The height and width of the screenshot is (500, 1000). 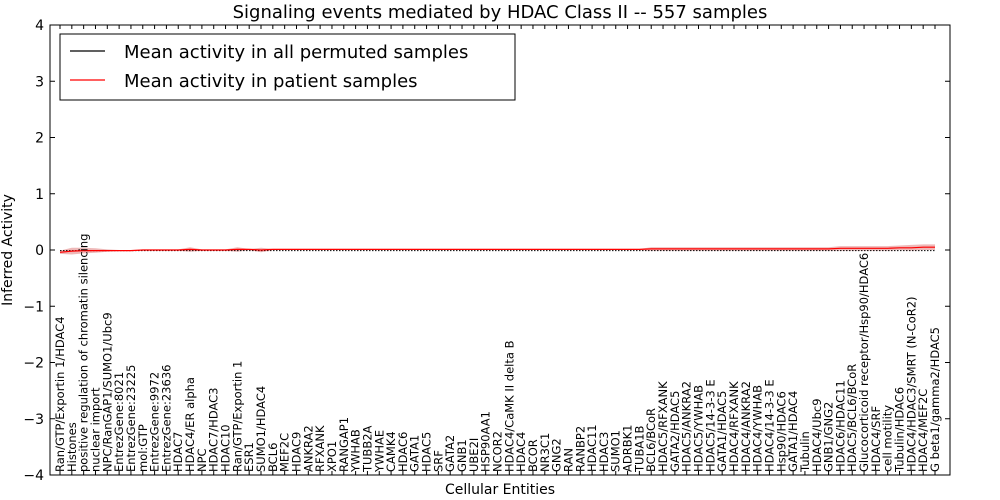 I want to click on x-category-label: HDAC9, so click(x=296, y=452).